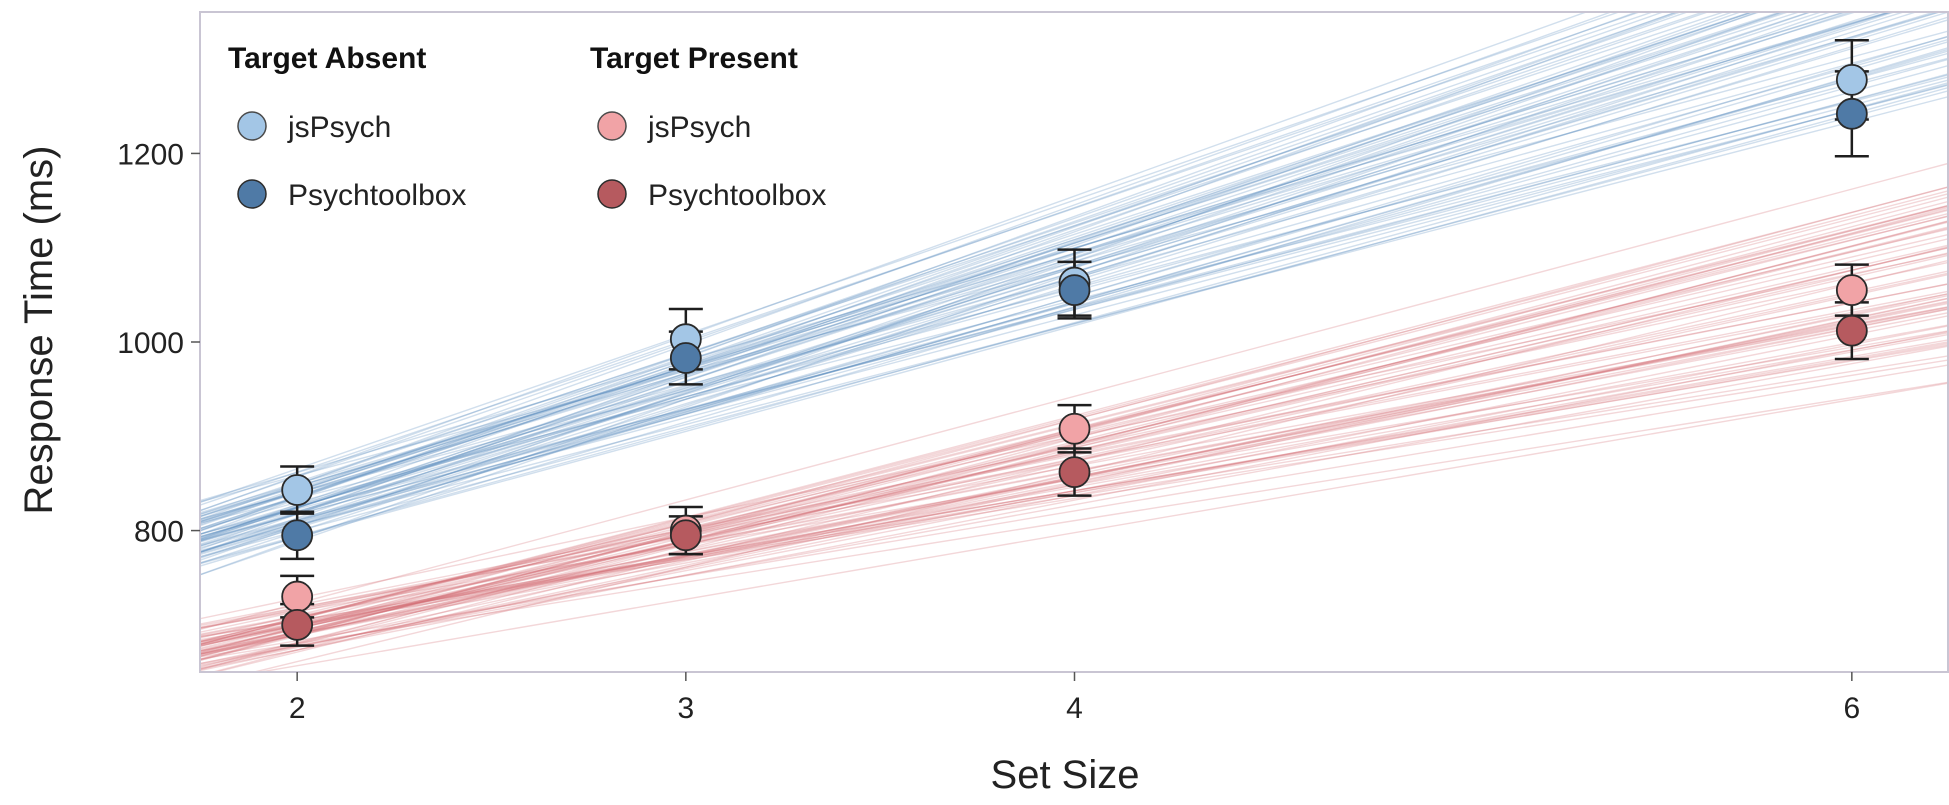  Describe the element at coordinates (612, 126) in the screenshot. I see `legend-marker-present-jspsych` at that location.